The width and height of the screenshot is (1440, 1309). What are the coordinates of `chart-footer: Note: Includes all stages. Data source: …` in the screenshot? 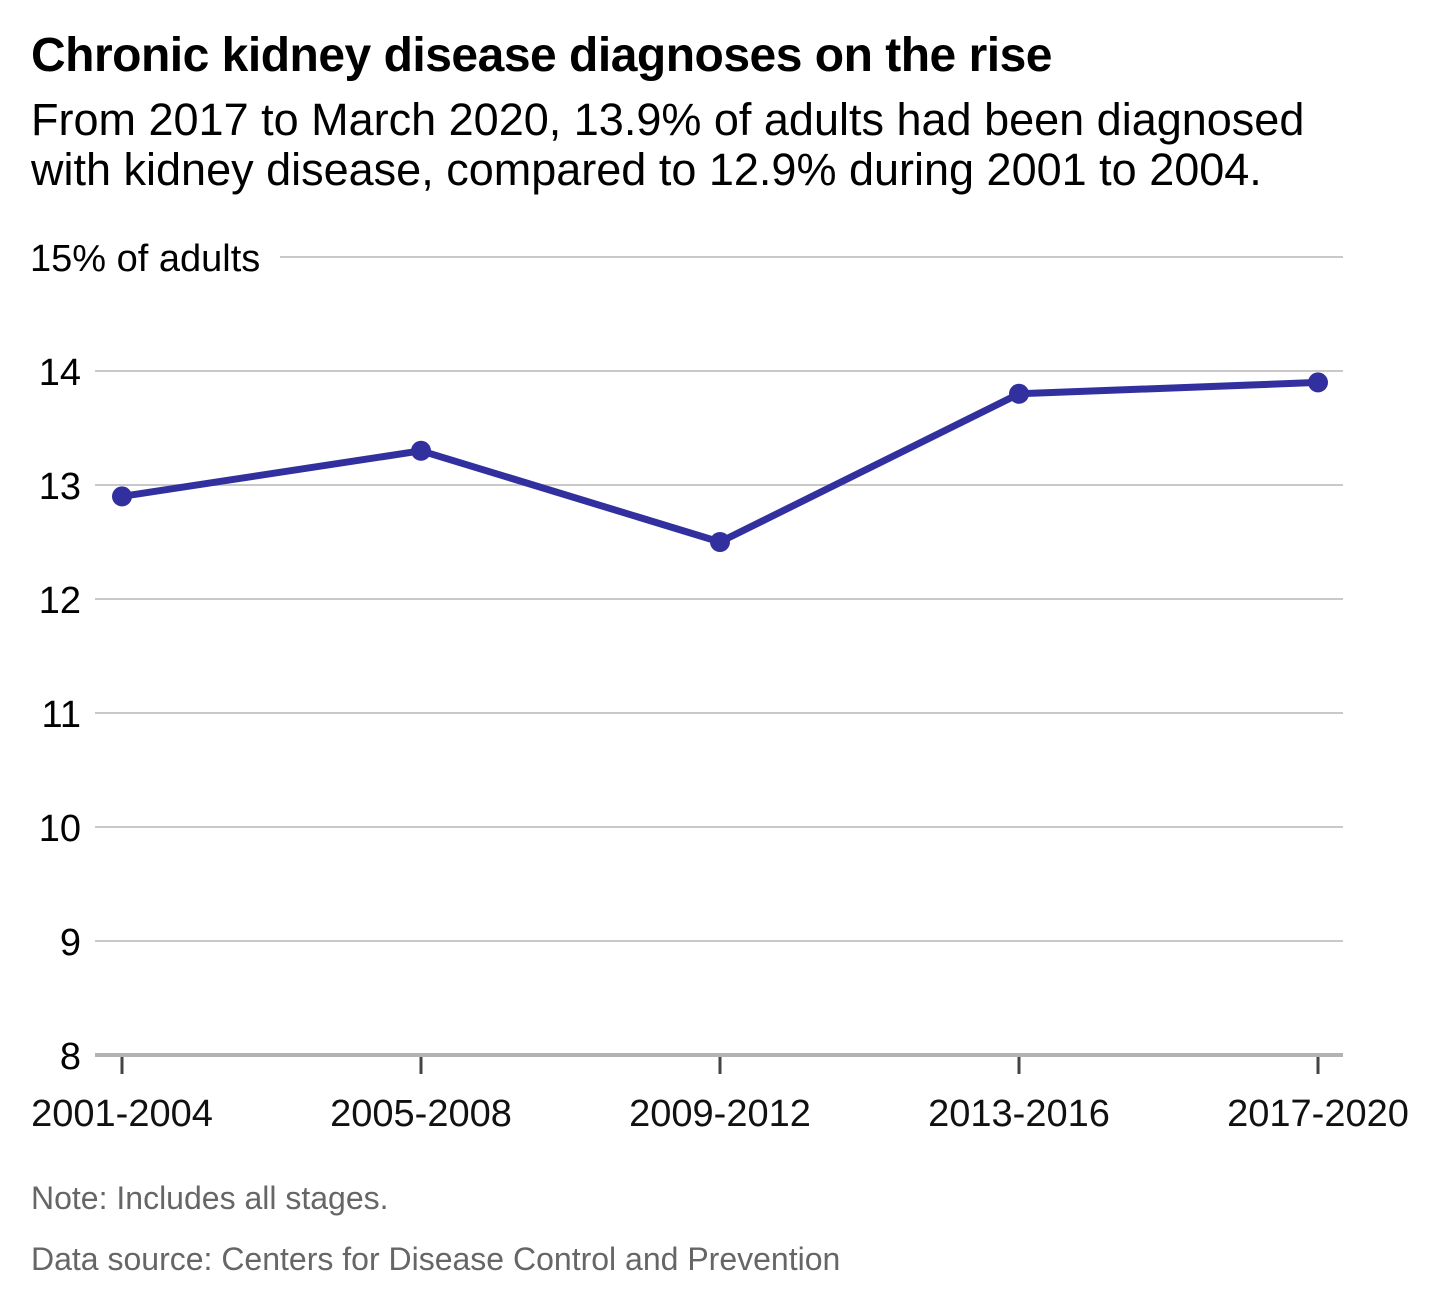 It's located at (720, 1213).